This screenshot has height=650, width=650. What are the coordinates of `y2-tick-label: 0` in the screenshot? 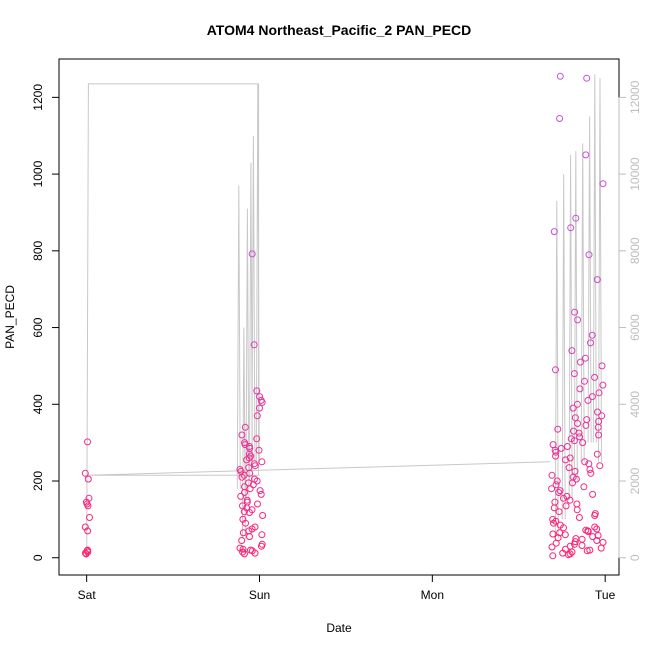 It's located at (635, 557).